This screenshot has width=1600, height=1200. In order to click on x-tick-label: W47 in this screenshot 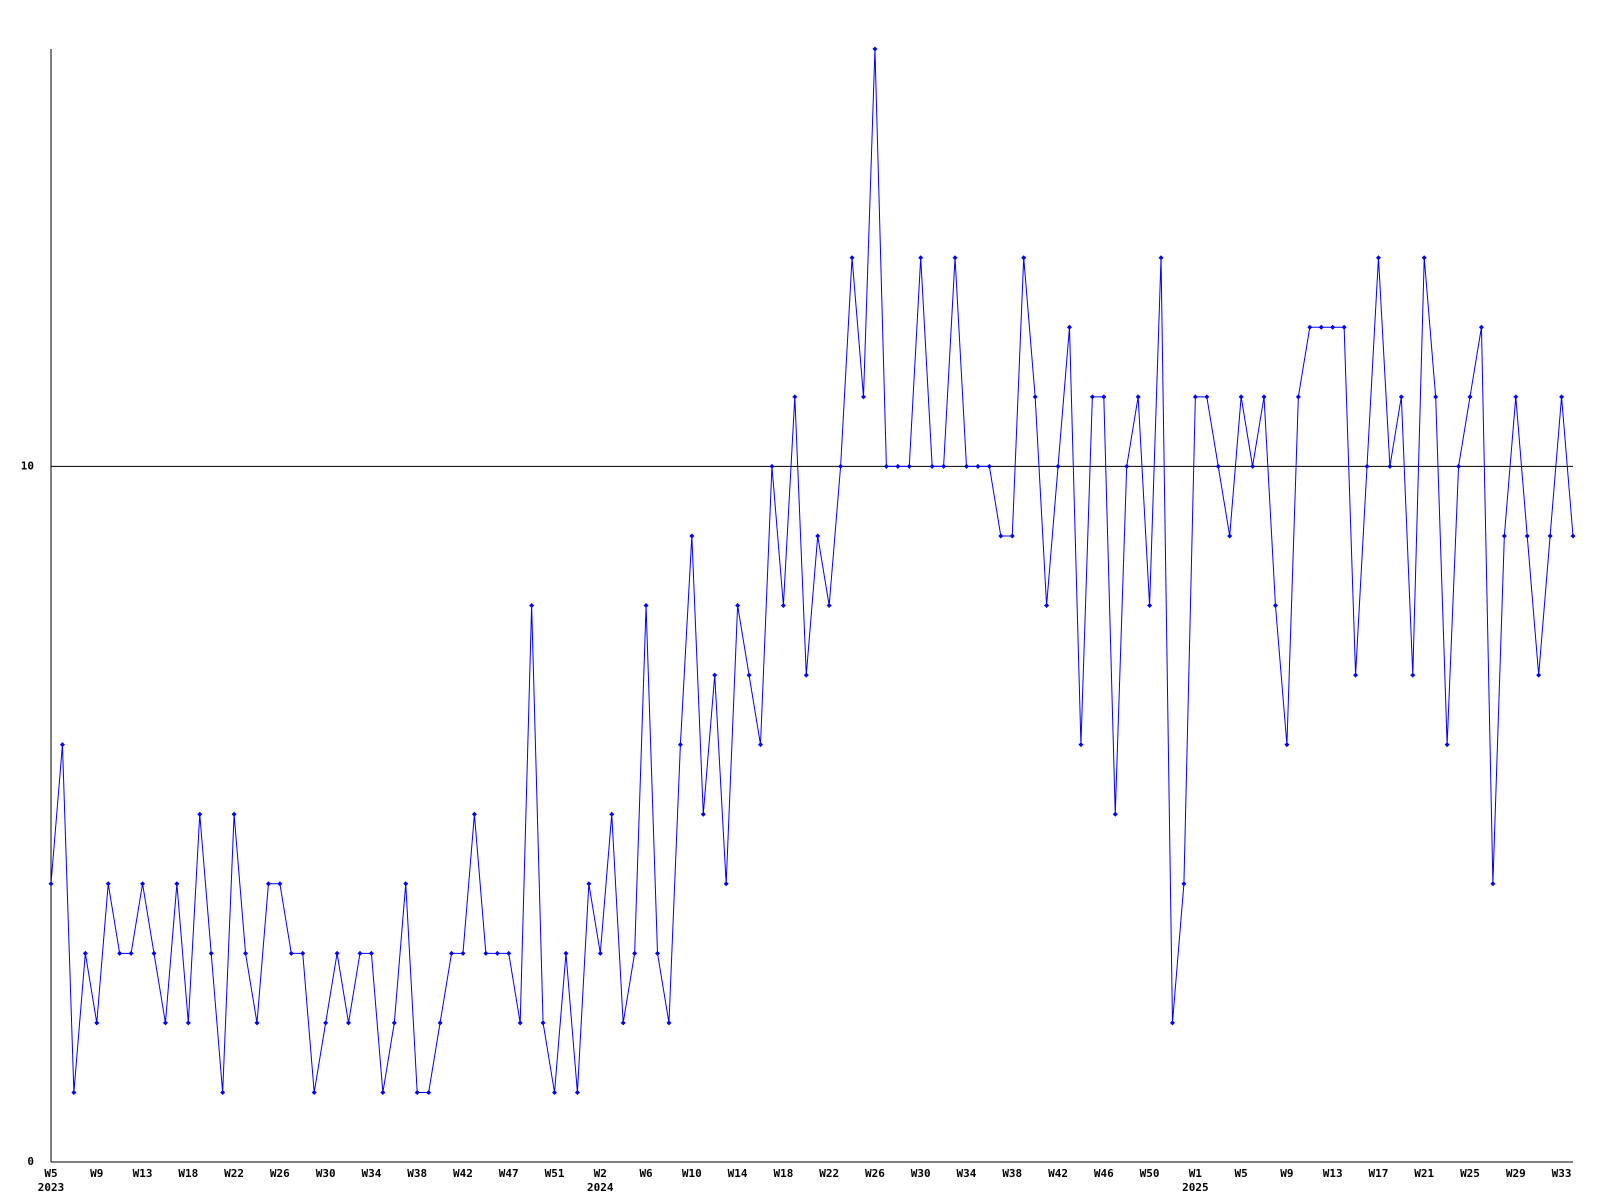, I will do `click(509, 1173)`.